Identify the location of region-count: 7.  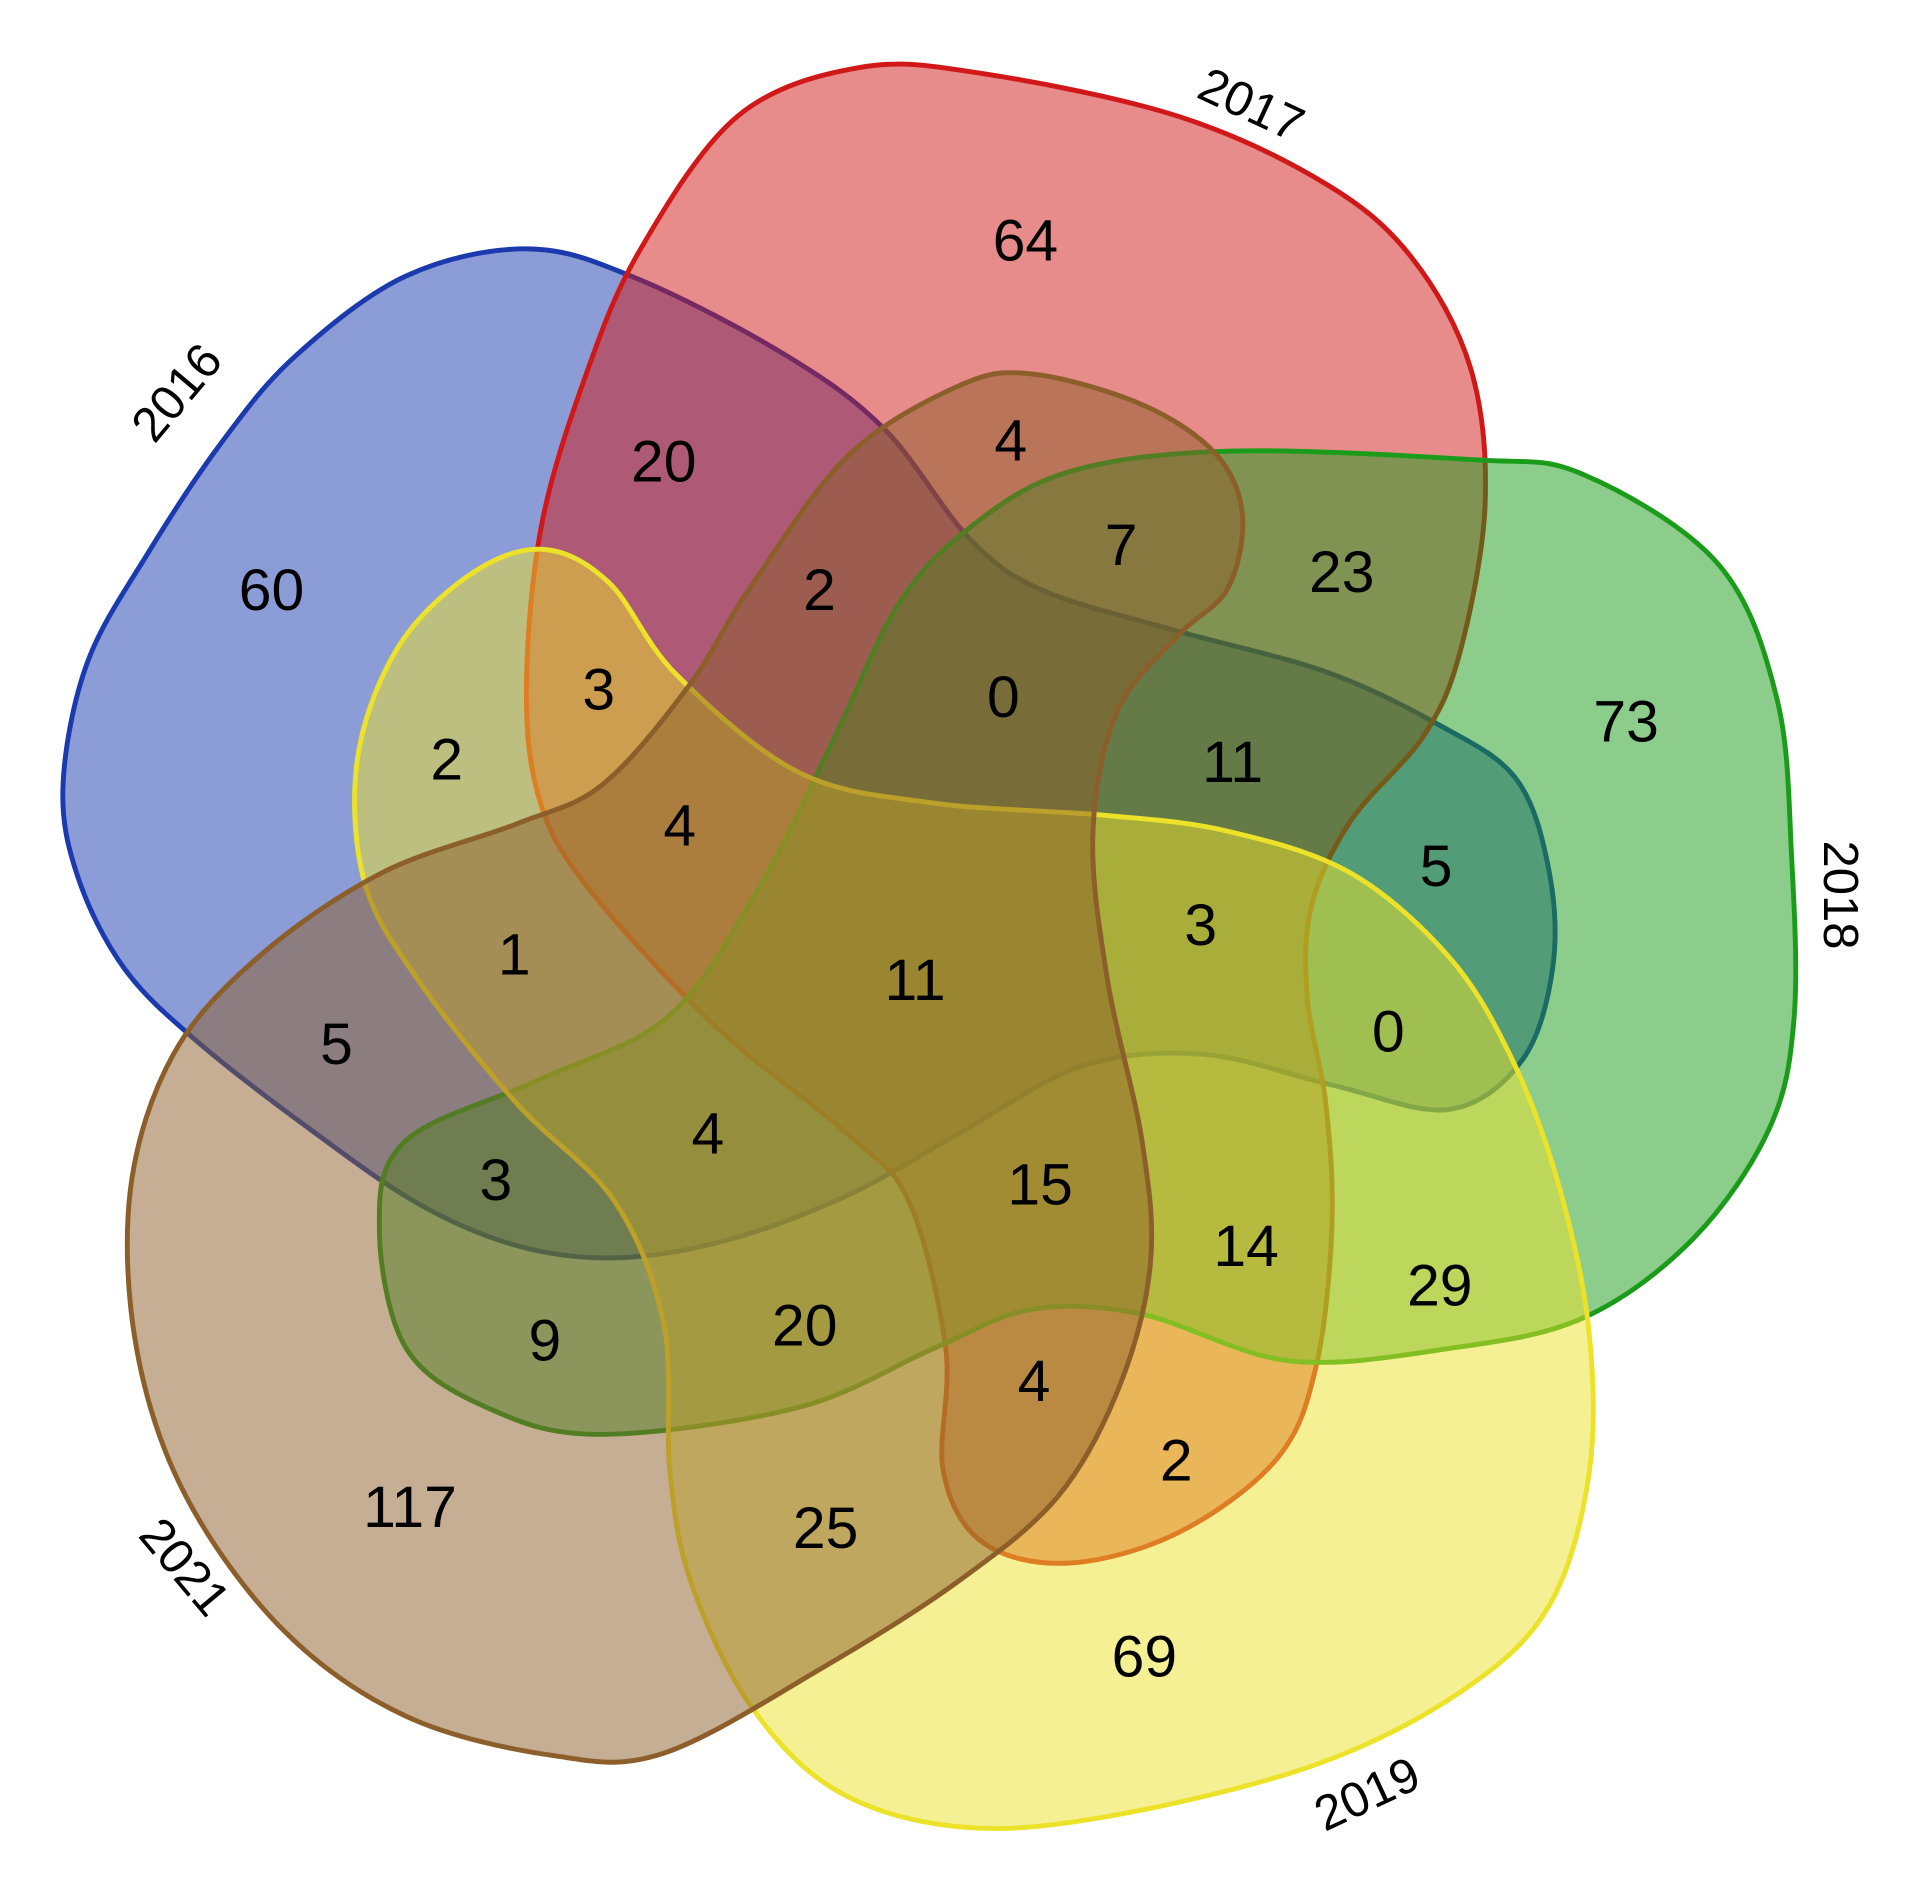
(1121, 545).